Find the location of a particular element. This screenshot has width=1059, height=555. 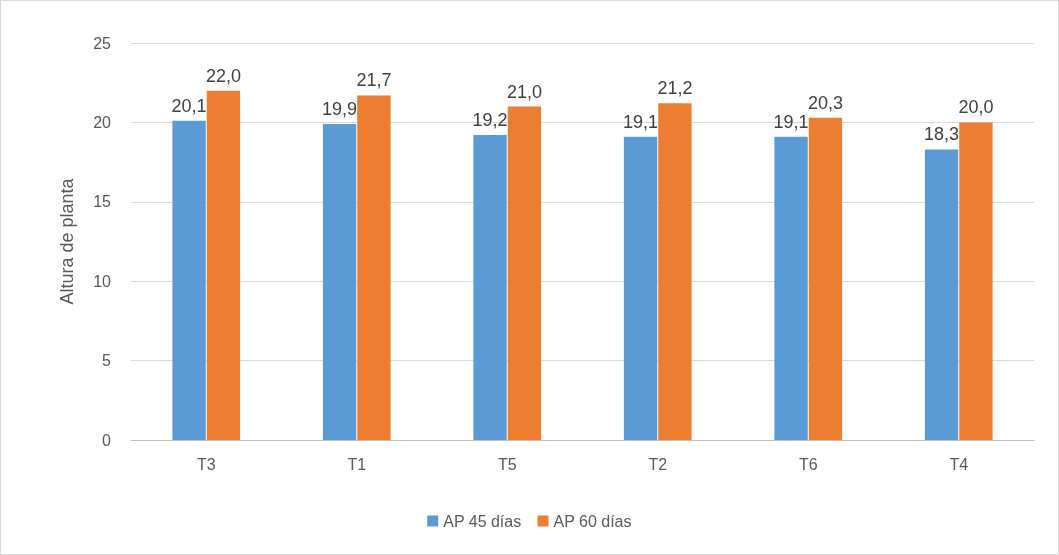

data-label: 22,0 is located at coordinates (223, 75).